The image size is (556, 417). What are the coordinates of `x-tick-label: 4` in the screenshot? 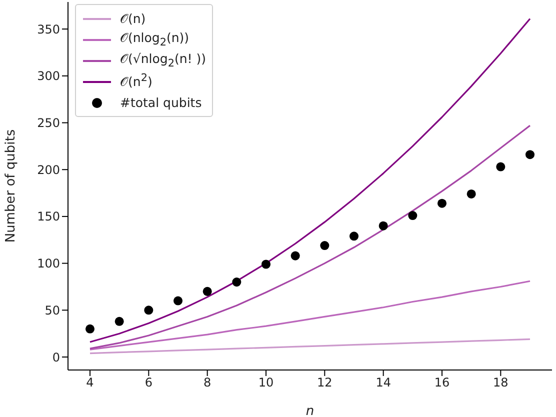 It's located at (90, 383).